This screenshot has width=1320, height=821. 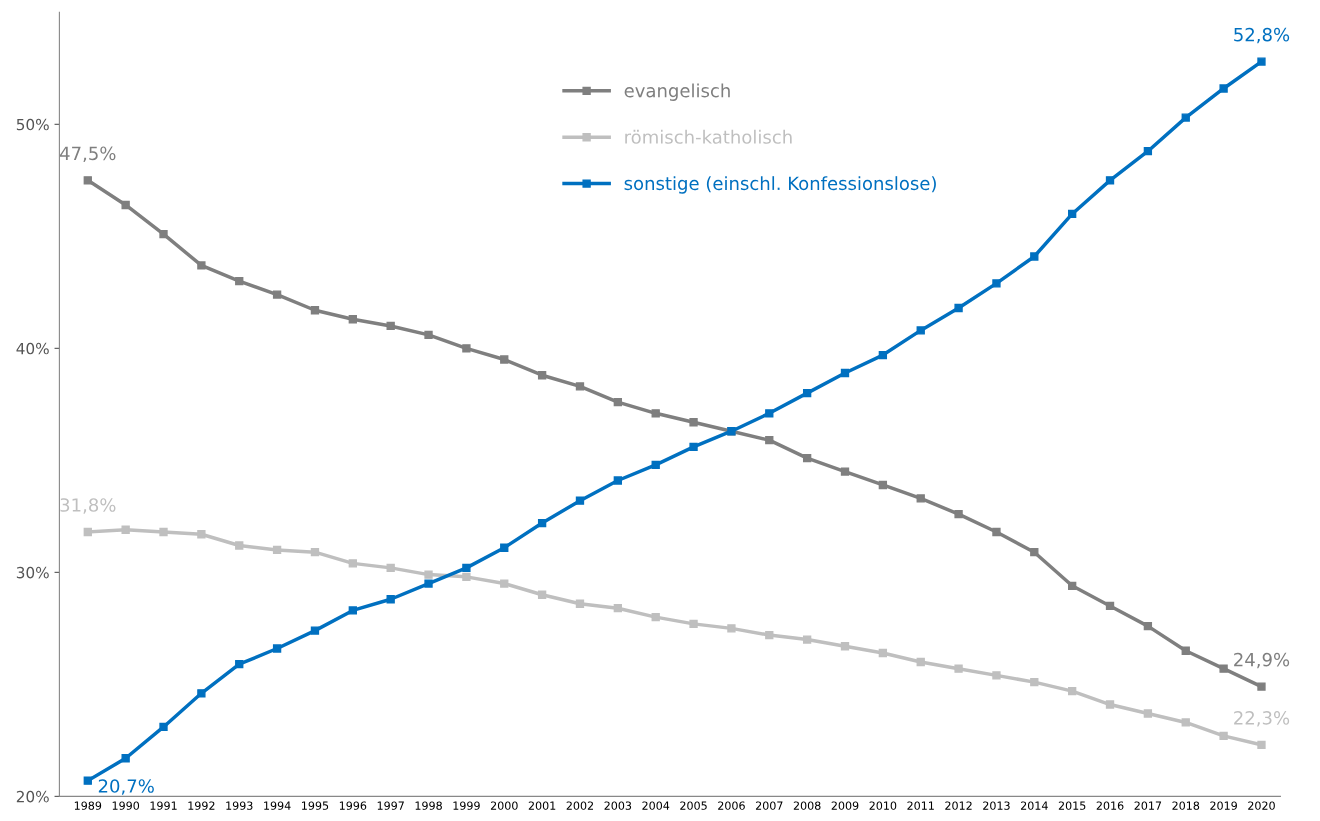 I want to click on y-tick-label: 40%, so click(x=32, y=348).